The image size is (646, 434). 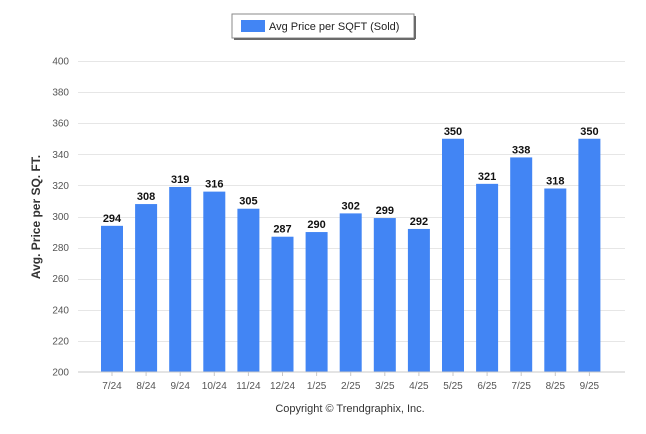 What do you see at coordinates (60, 279) in the screenshot?
I see `y-tick-label: 260` at bounding box center [60, 279].